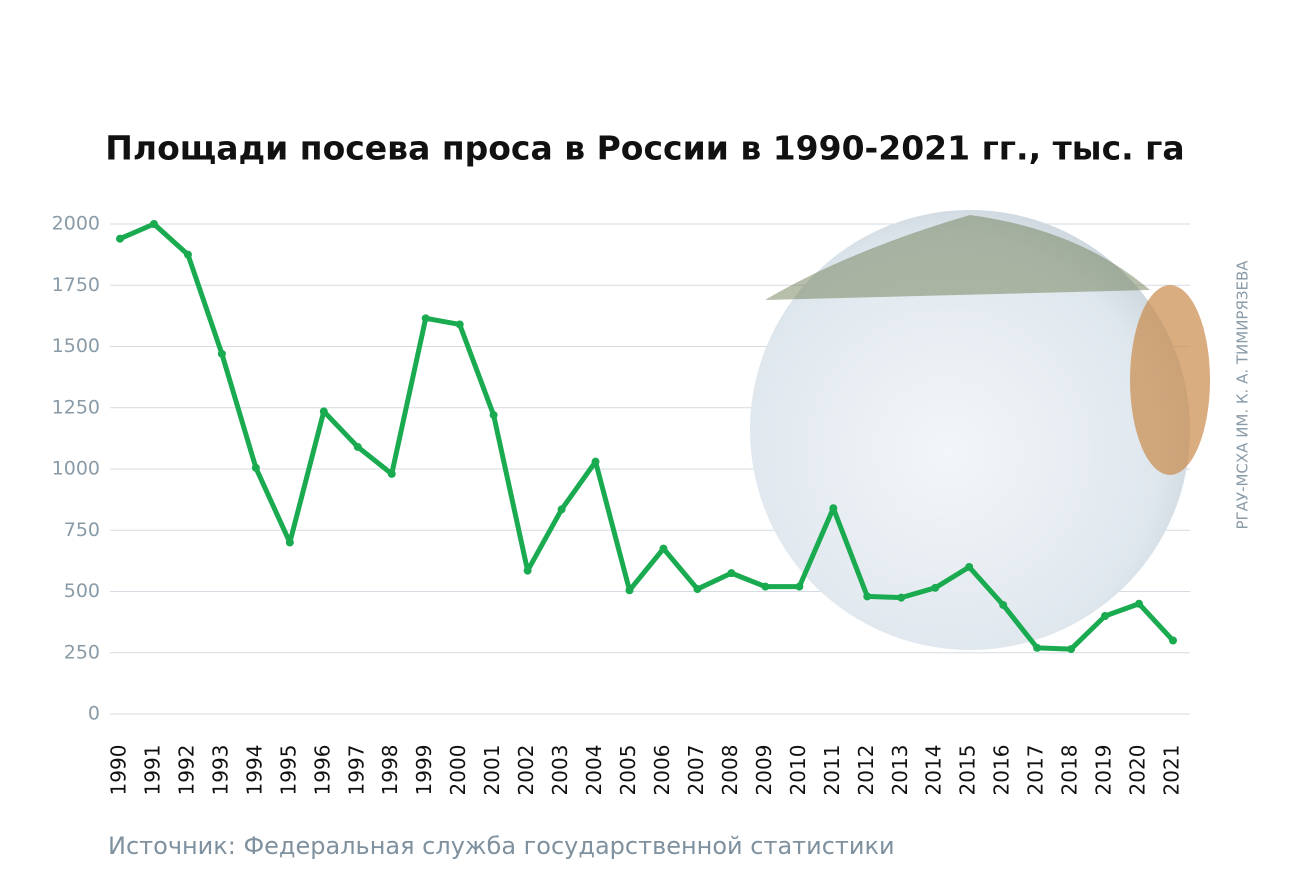 The height and width of the screenshot is (881, 1293). I want to click on x-tick-label: 2001, so click(492, 770).